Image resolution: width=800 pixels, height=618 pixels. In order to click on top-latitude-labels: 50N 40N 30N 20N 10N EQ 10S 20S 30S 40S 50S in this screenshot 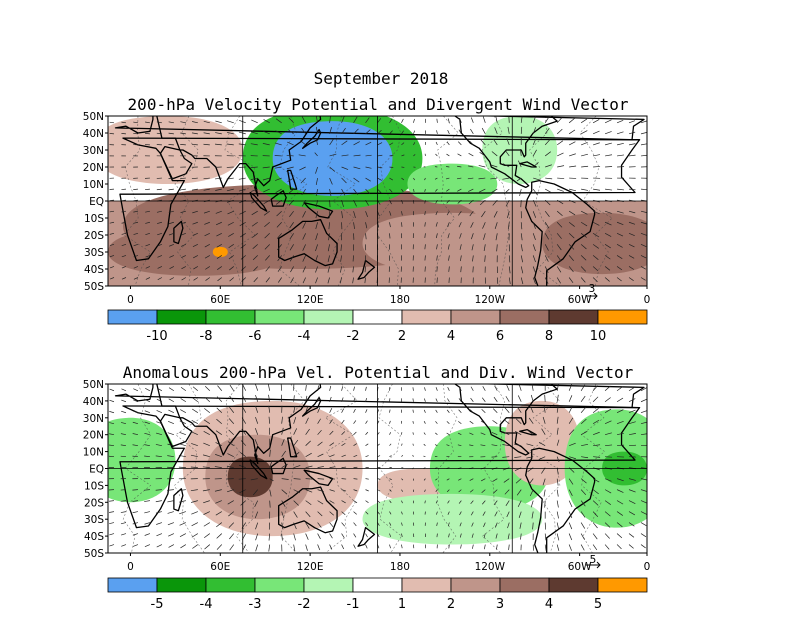, I will do `click(95, 202)`.